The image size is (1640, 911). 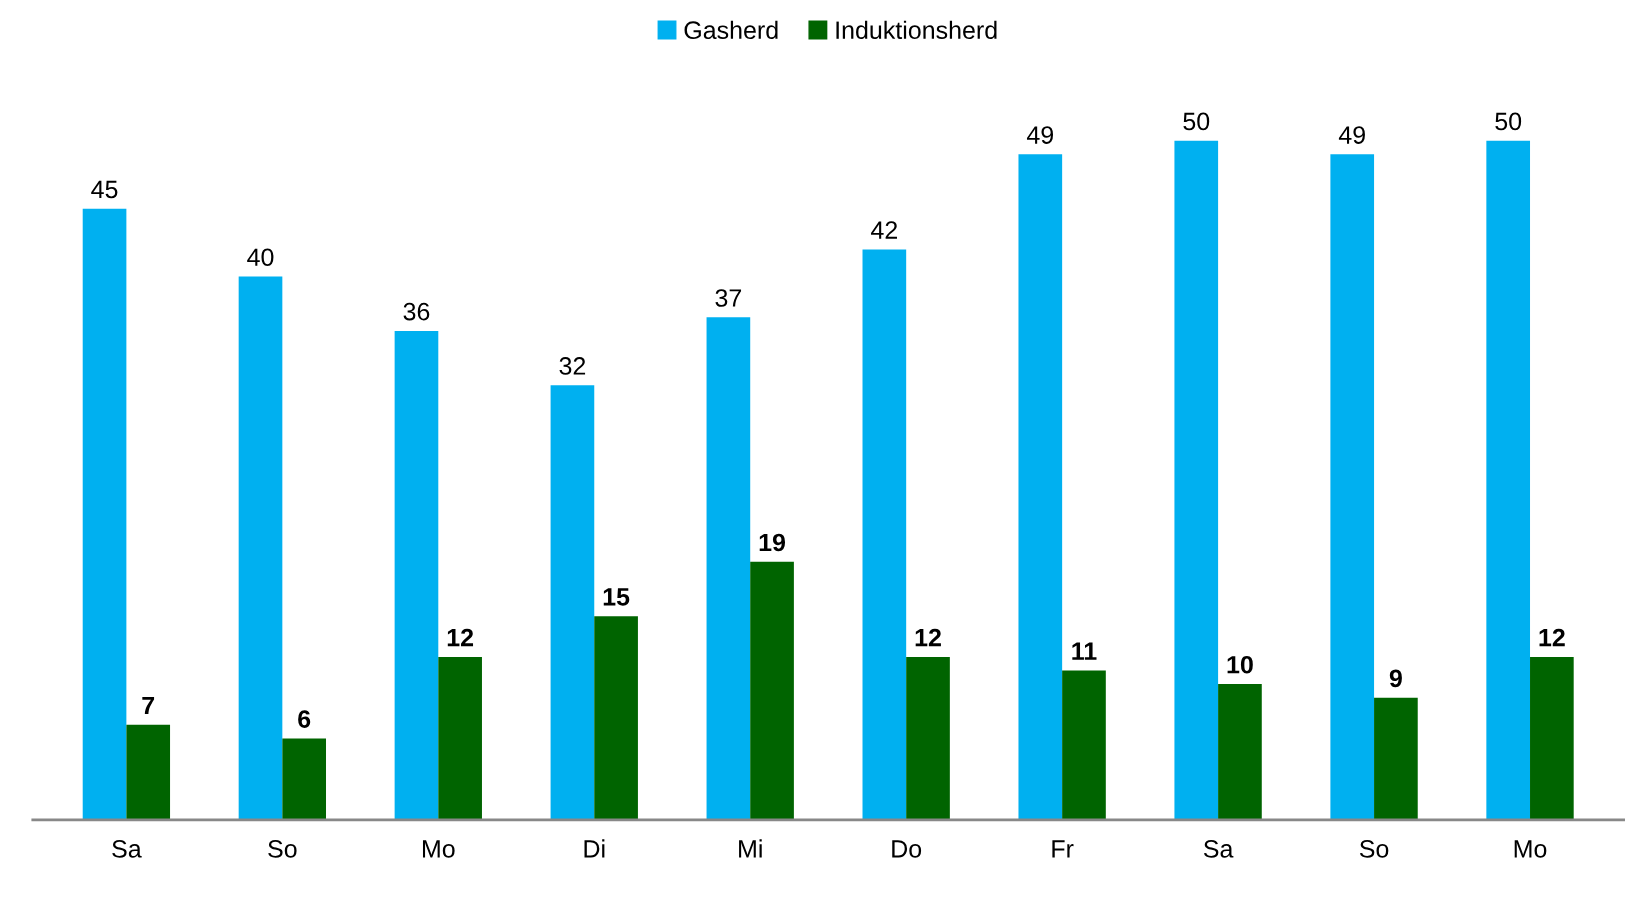 I want to click on data-label: 36, so click(x=416, y=311).